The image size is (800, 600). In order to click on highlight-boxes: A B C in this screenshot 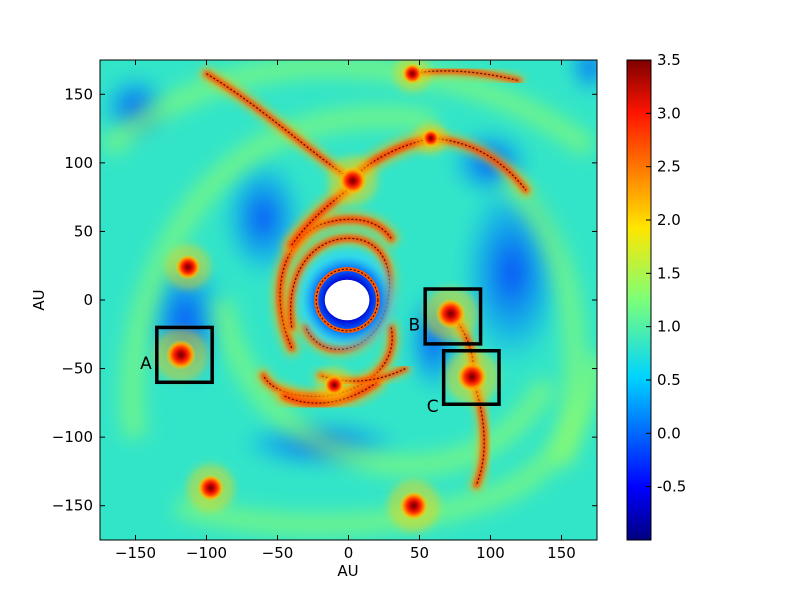, I will do `click(320, 352)`.